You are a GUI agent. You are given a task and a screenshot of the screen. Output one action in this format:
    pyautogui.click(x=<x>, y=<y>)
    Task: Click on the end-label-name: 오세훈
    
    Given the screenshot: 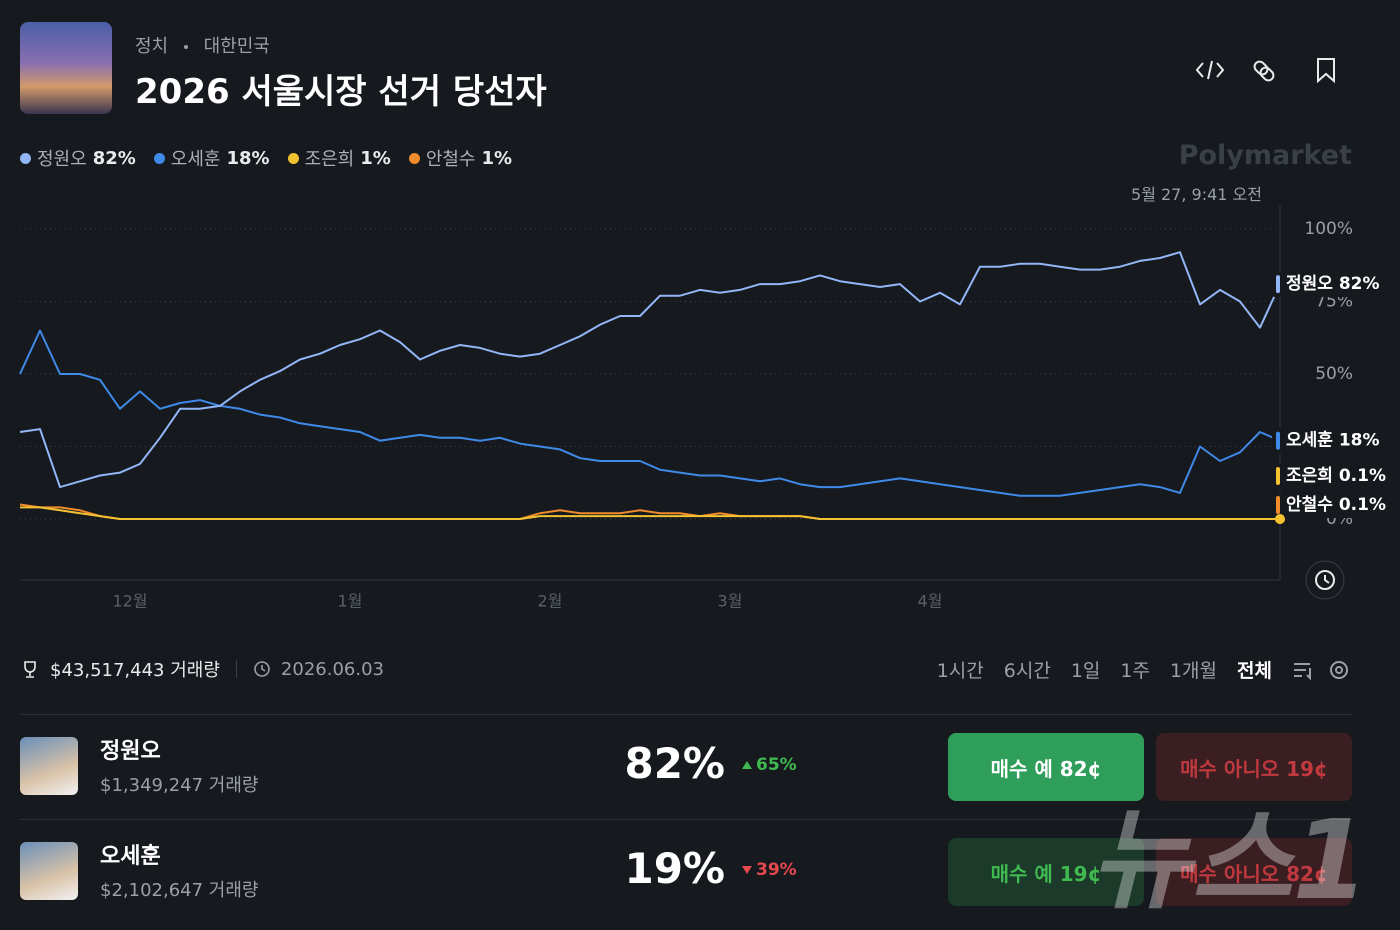 What is the action you would take?
    pyautogui.click(x=1309, y=440)
    